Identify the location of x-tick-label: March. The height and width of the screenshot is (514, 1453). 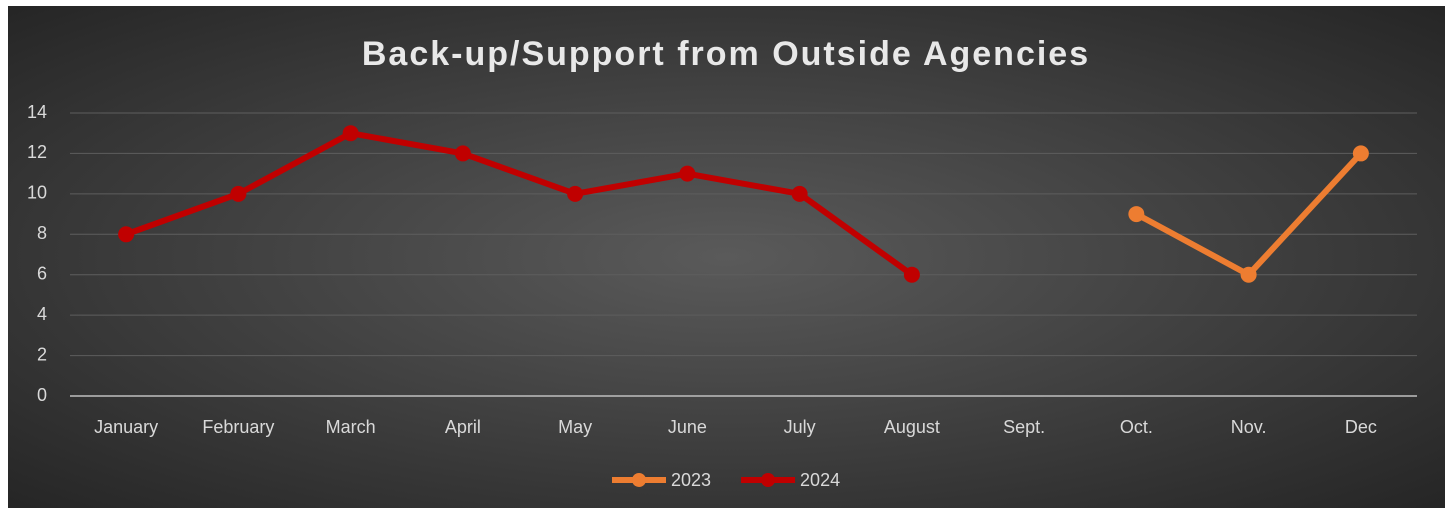
(351, 427).